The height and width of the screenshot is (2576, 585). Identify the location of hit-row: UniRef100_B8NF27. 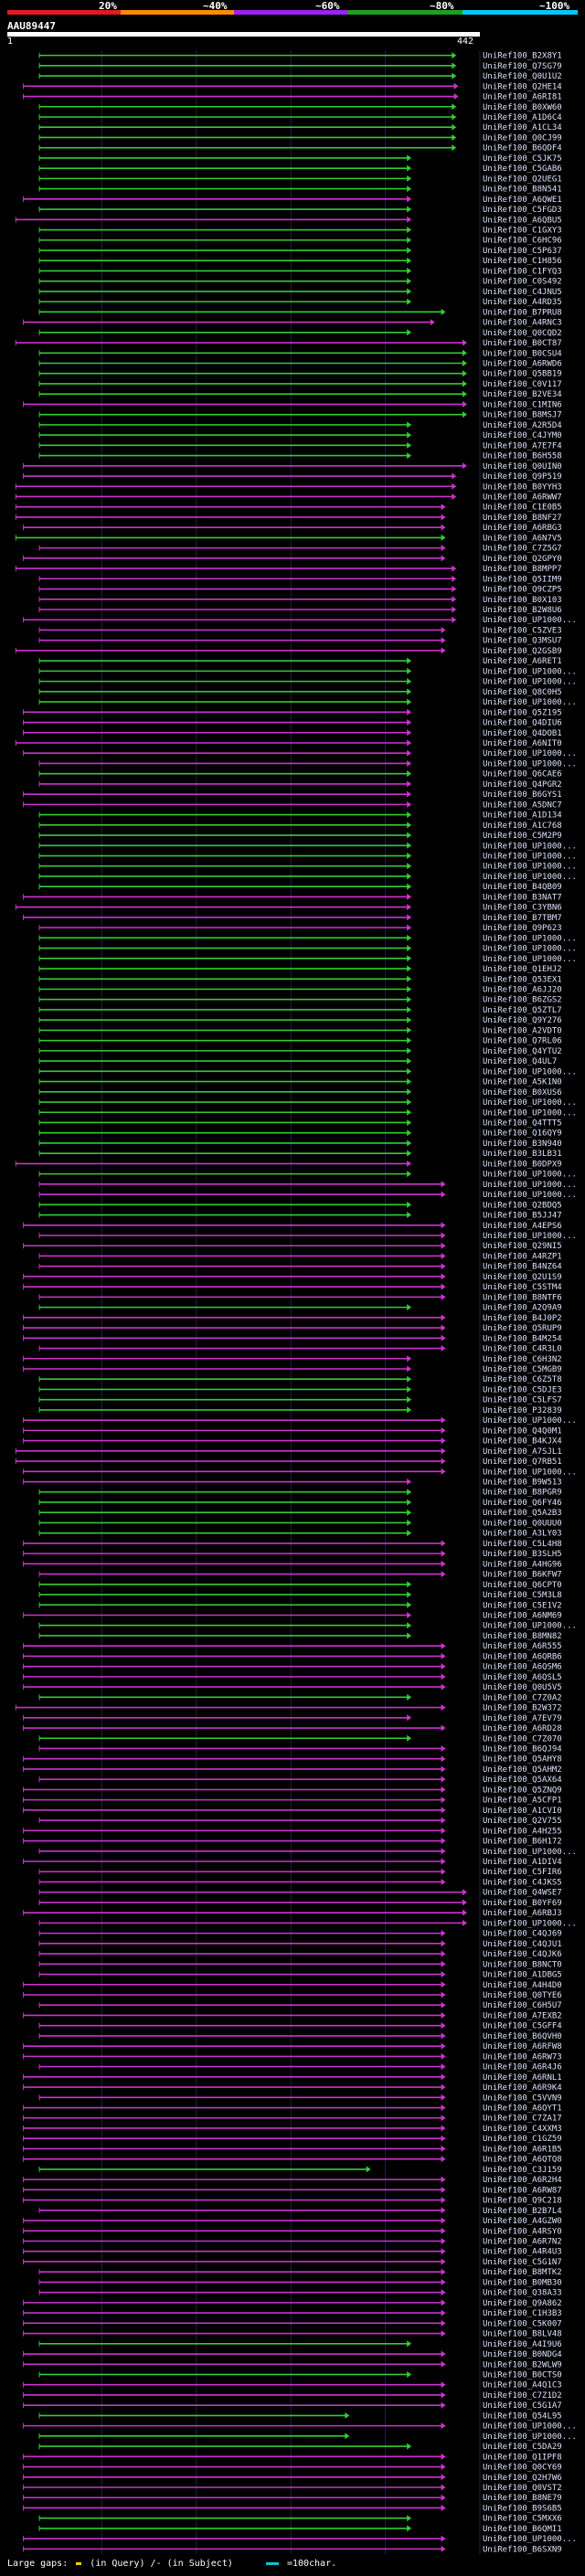
(288, 518).